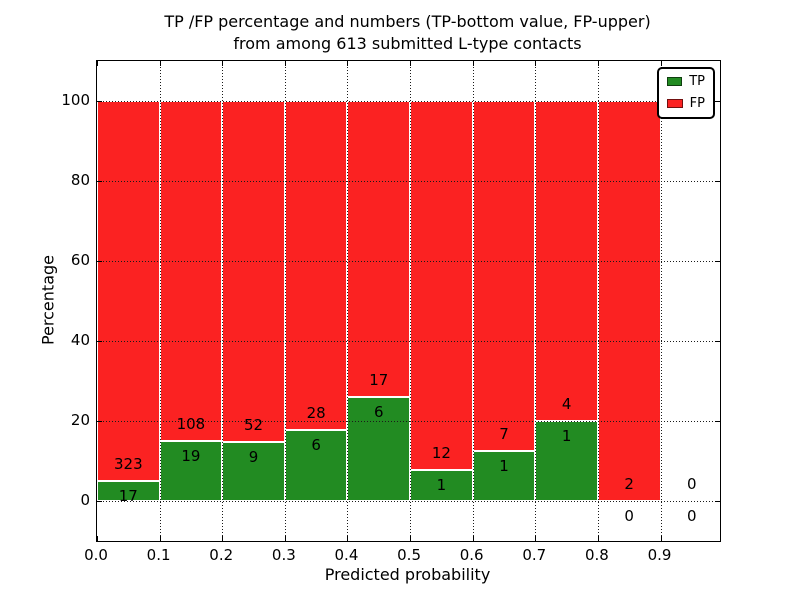 The width and height of the screenshot is (800, 600). I want to click on y-tick-label: 40, so click(80, 340).